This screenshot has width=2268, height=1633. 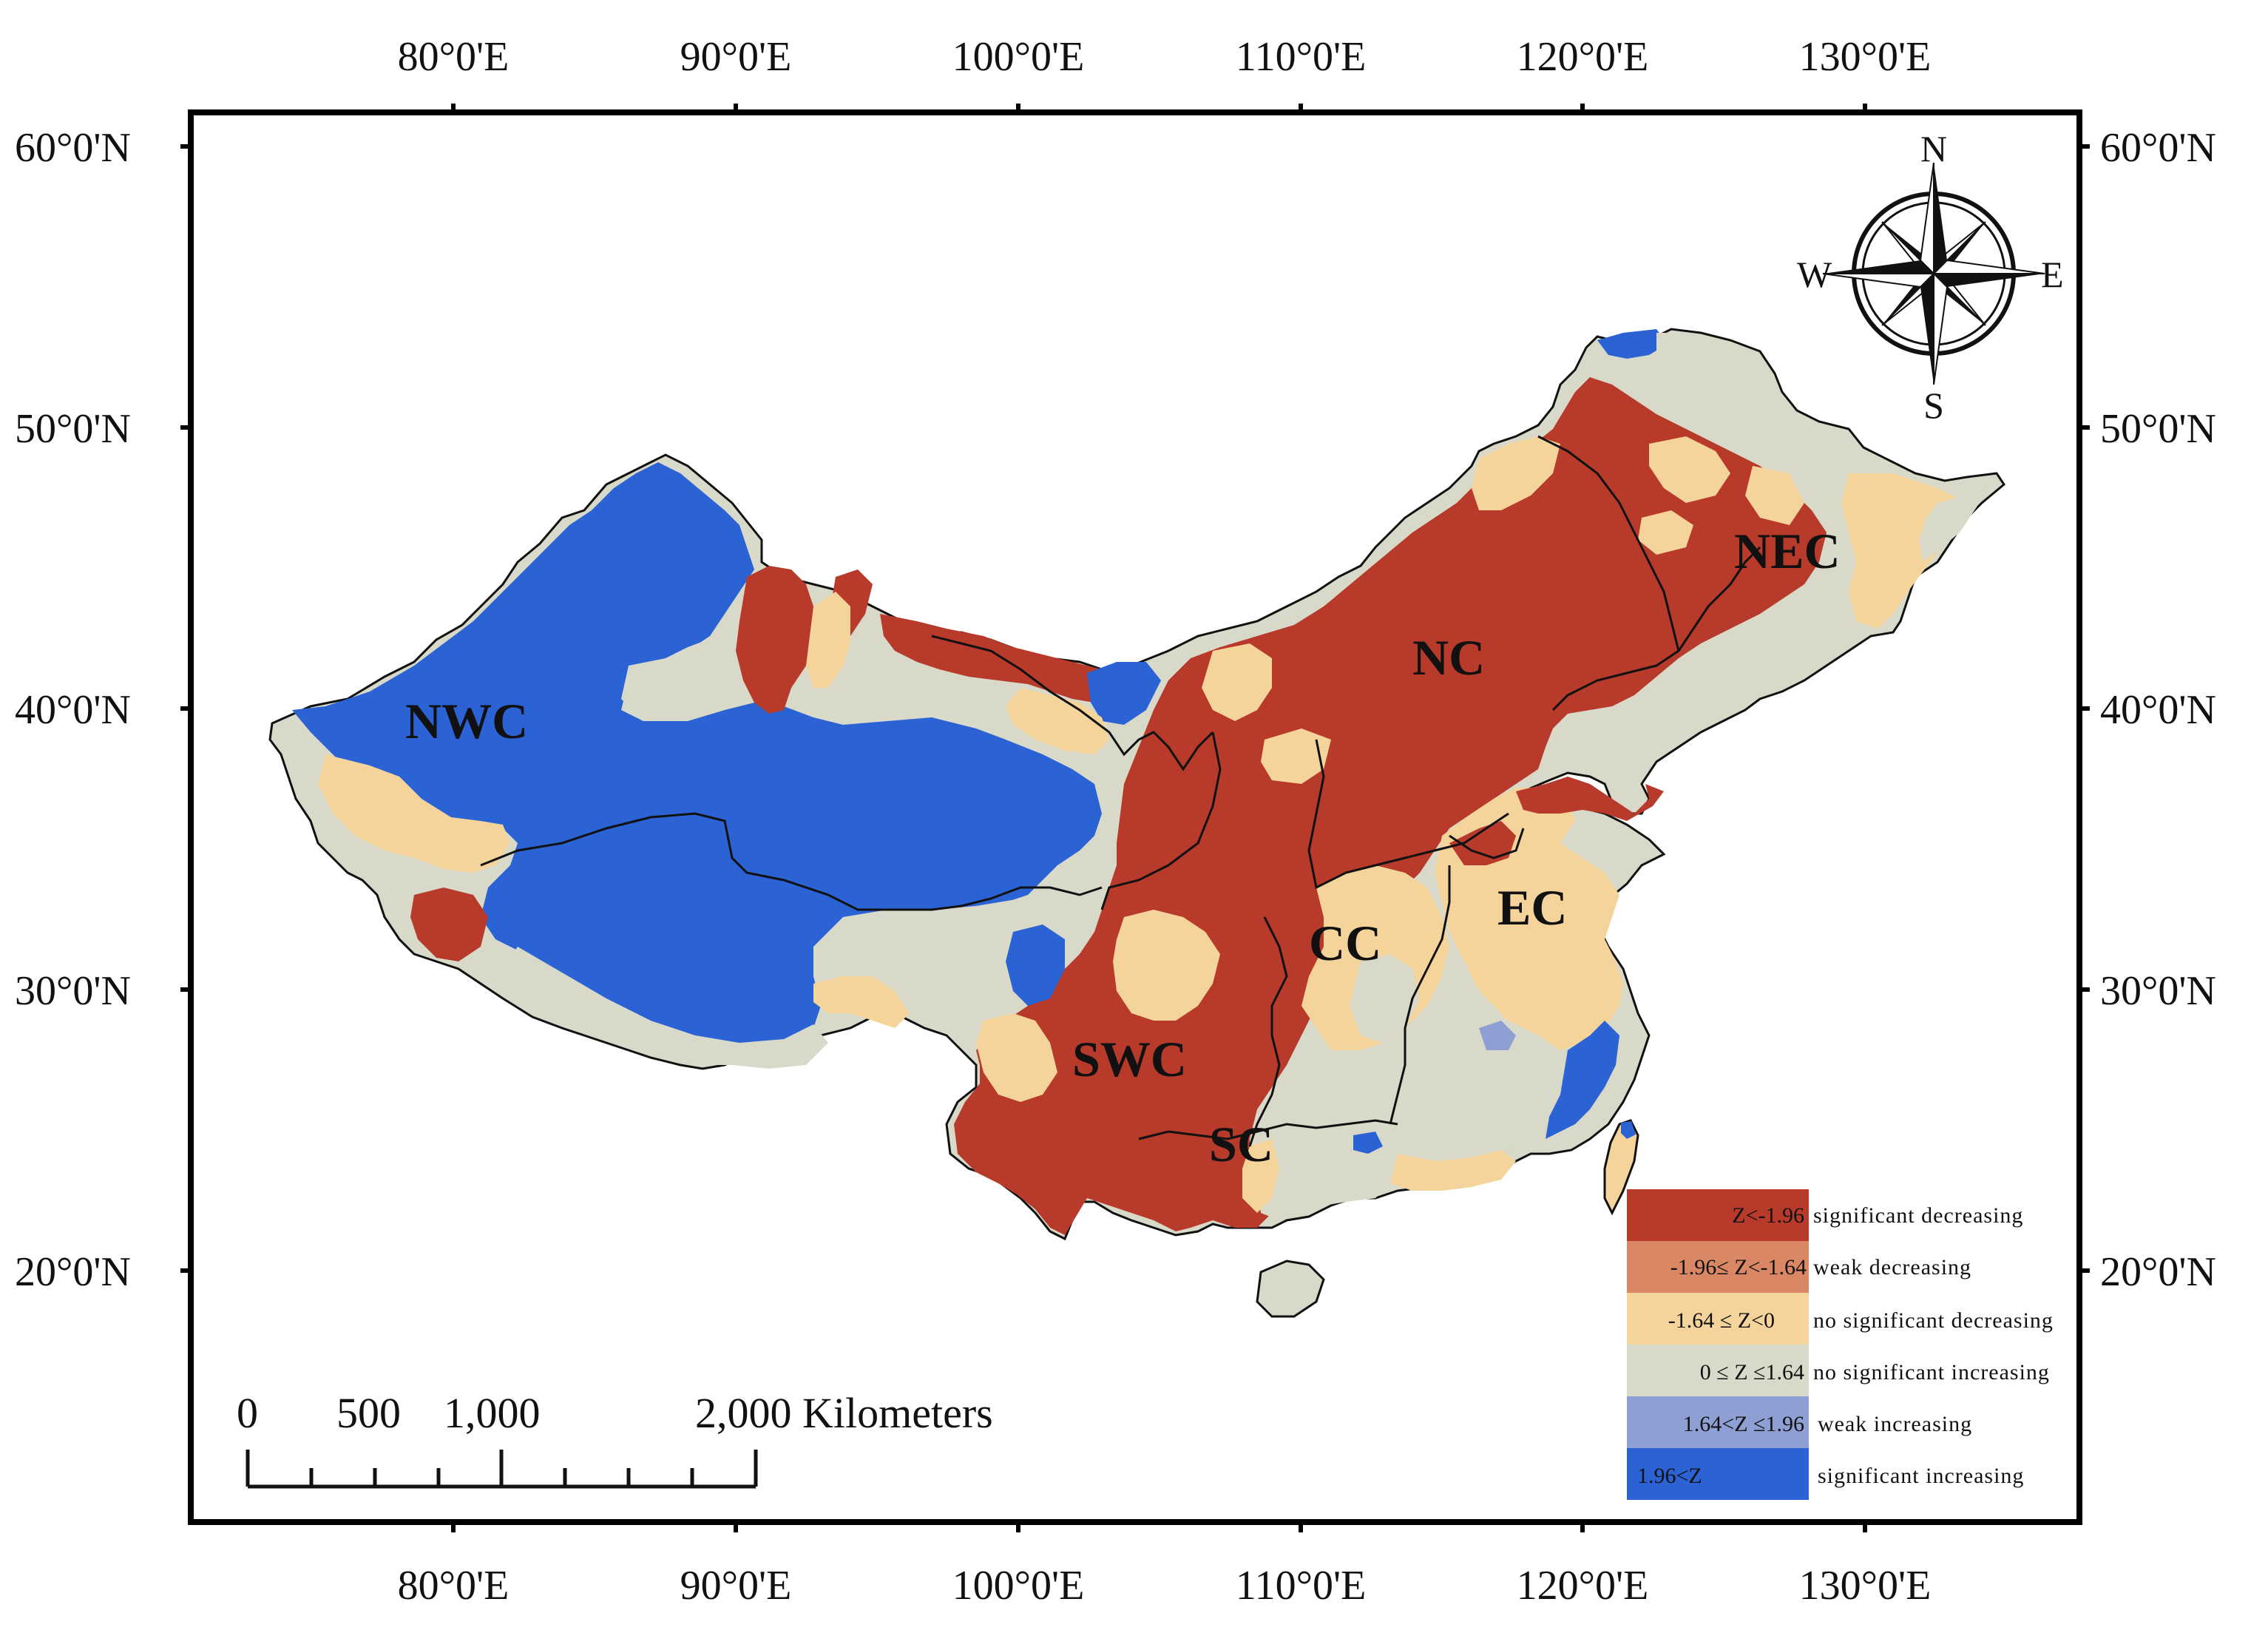 I want to click on zone-sig-dec-ec-north, so click(x=1483, y=843).